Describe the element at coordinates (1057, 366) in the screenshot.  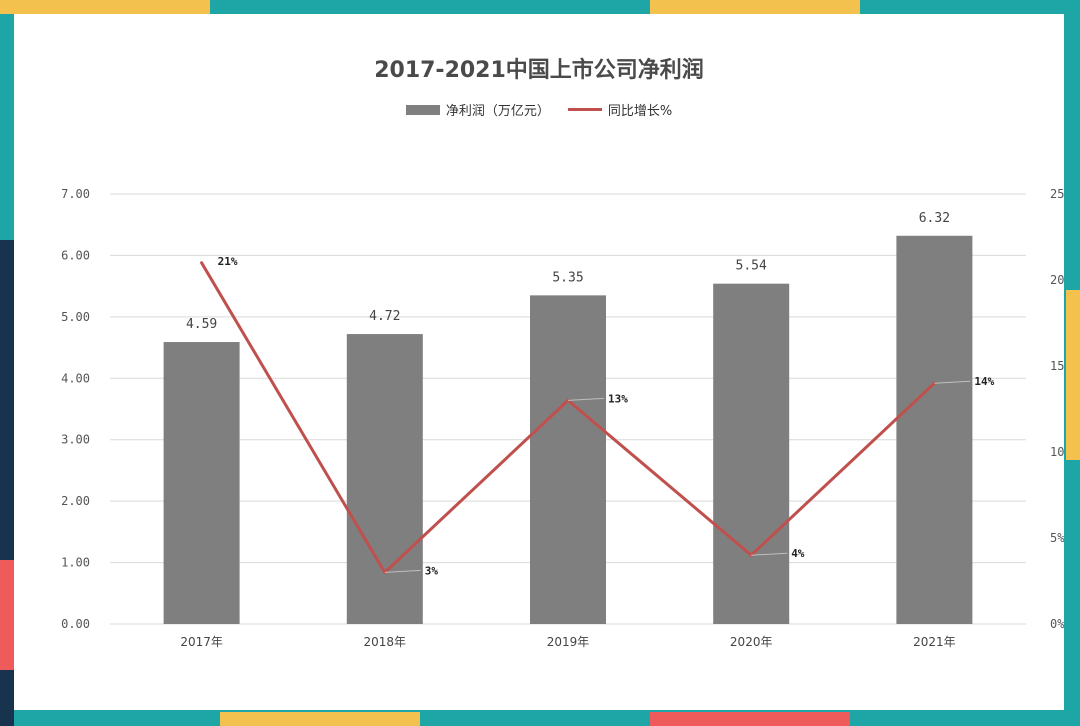
I see `y2-tick-label: 15%` at that location.